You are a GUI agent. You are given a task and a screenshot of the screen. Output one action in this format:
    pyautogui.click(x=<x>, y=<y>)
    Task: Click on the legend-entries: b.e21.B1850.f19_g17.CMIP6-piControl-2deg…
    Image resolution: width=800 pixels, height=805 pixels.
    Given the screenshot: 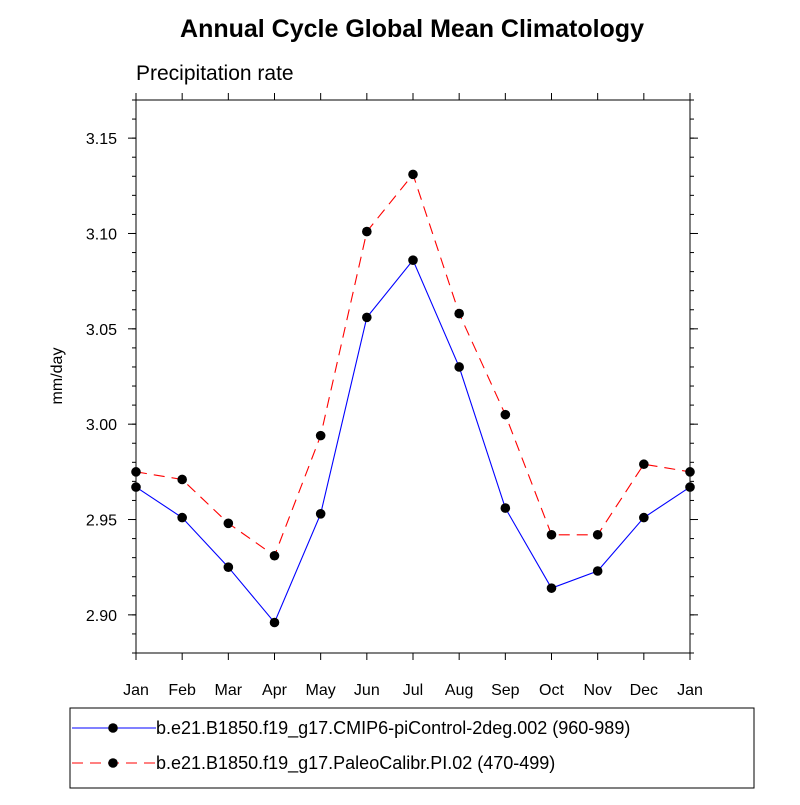 What is the action you would take?
    pyautogui.click(x=351, y=746)
    